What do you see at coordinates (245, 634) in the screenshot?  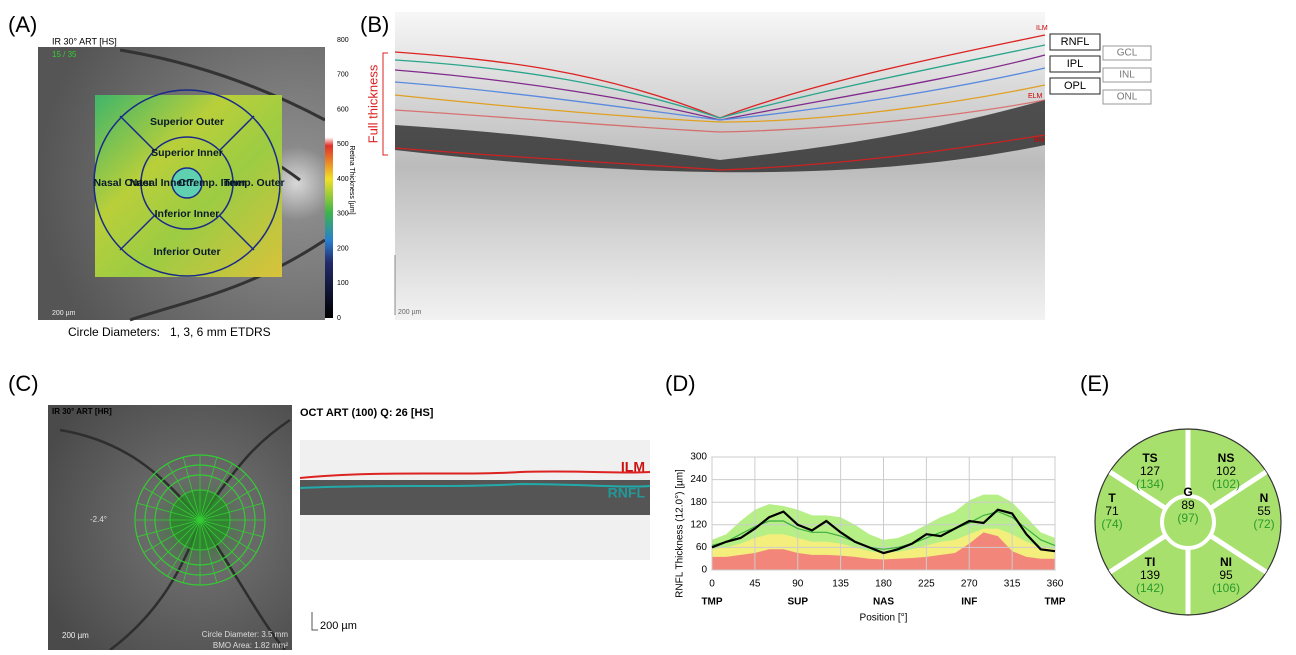 I see `circle-diameter: Circle Diameter: 3.5 mm` at bounding box center [245, 634].